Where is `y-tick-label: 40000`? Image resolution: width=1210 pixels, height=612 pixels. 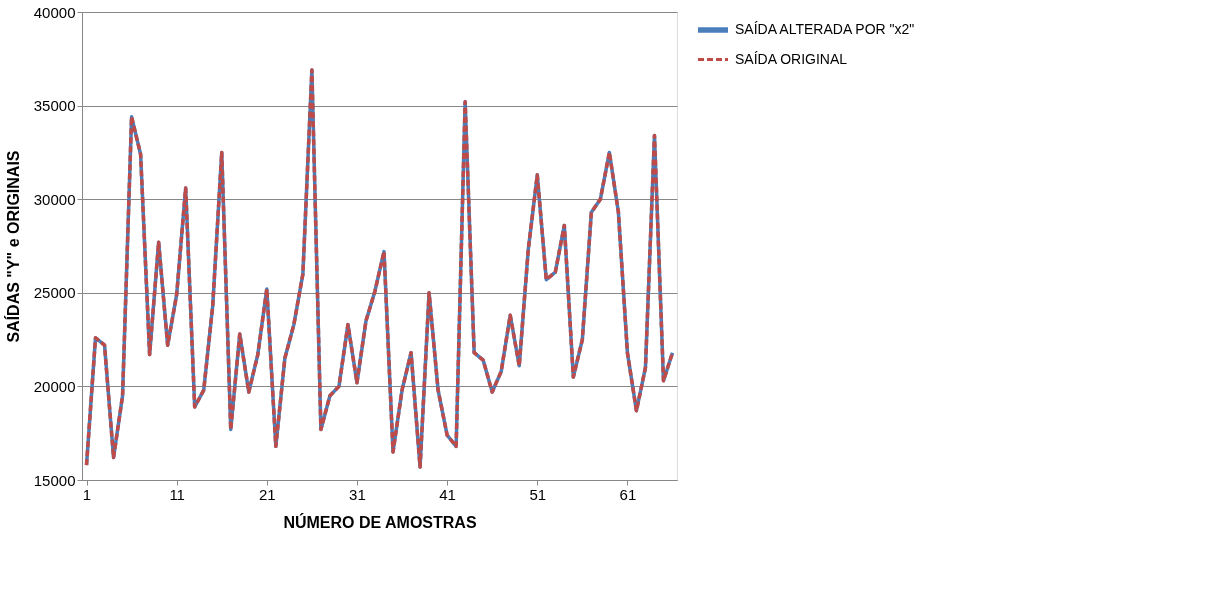 y-tick-label: 40000 is located at coordinates (54, 12).